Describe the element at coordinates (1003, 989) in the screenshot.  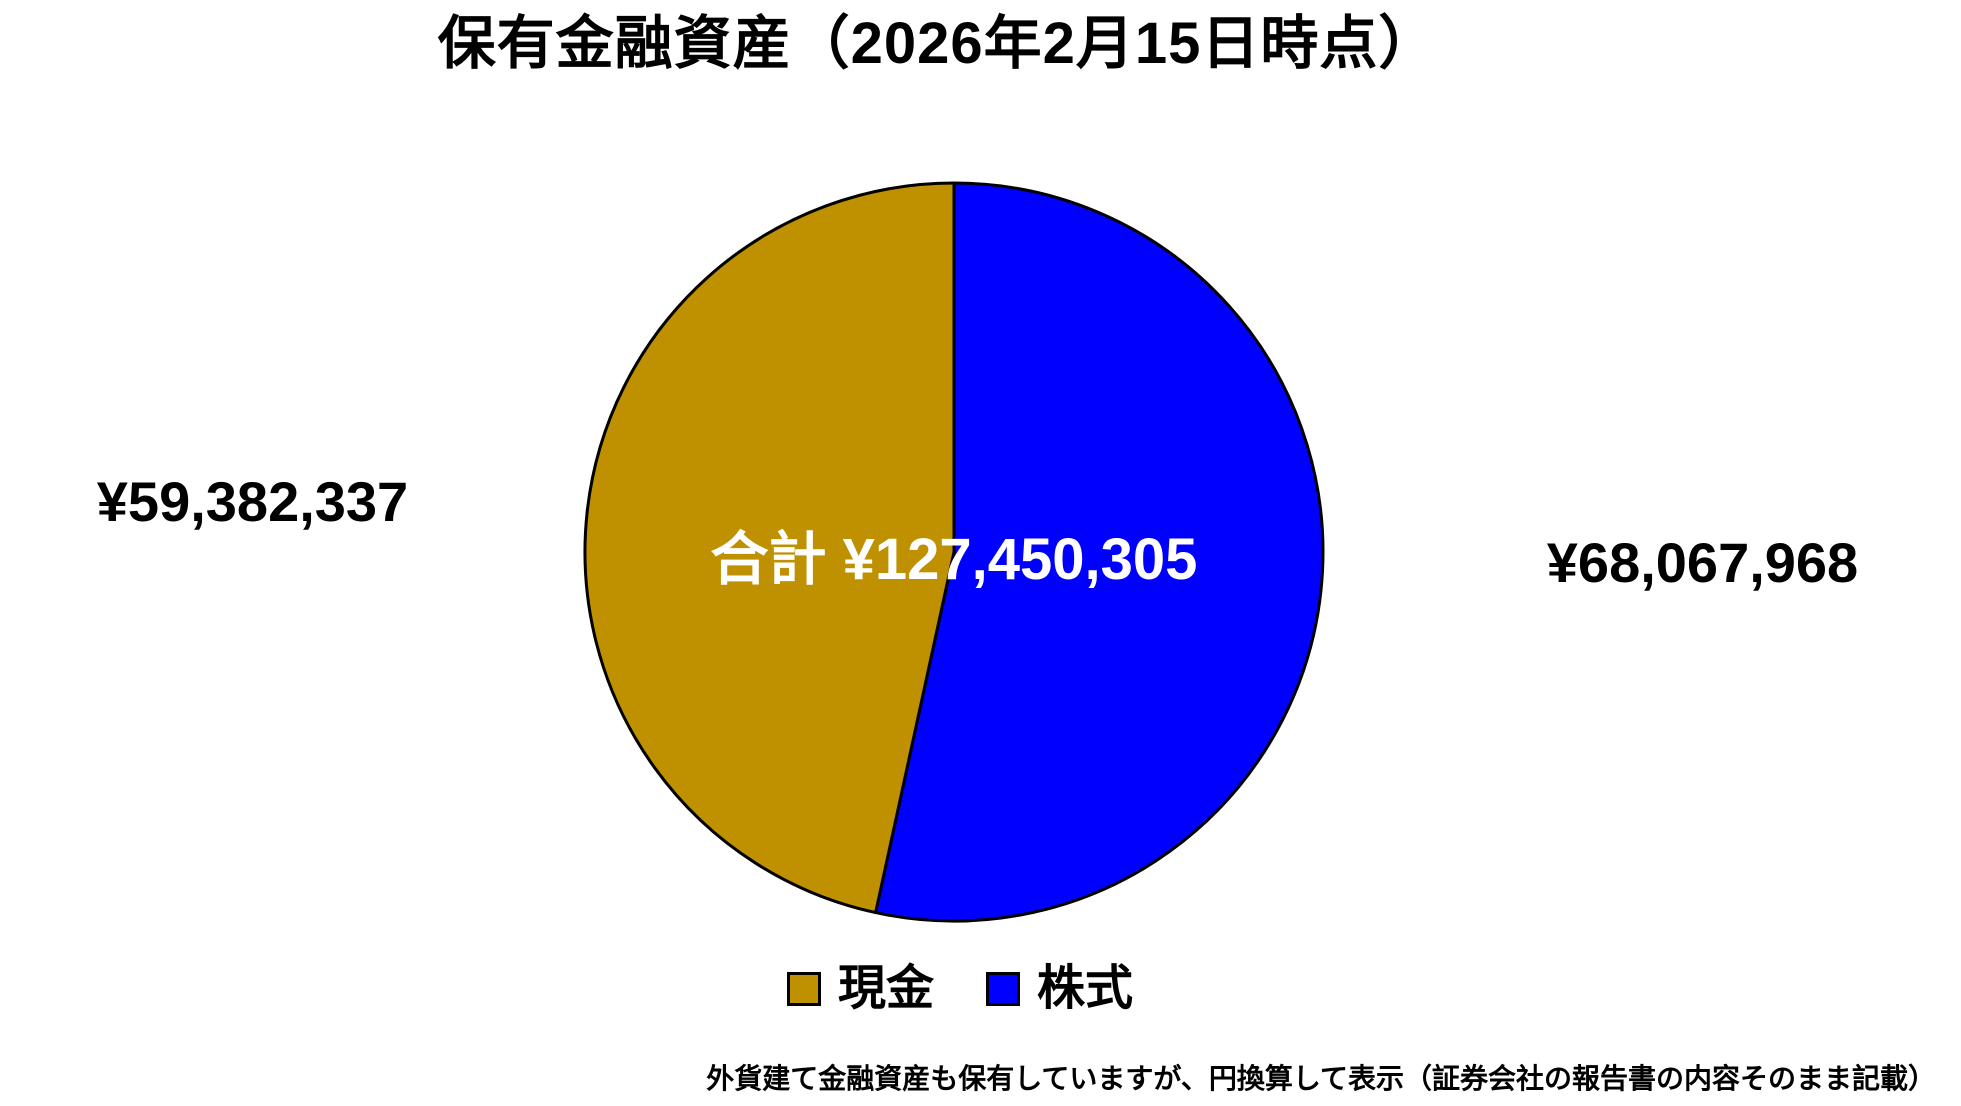
I see `stock-swatch-icon` at that location.